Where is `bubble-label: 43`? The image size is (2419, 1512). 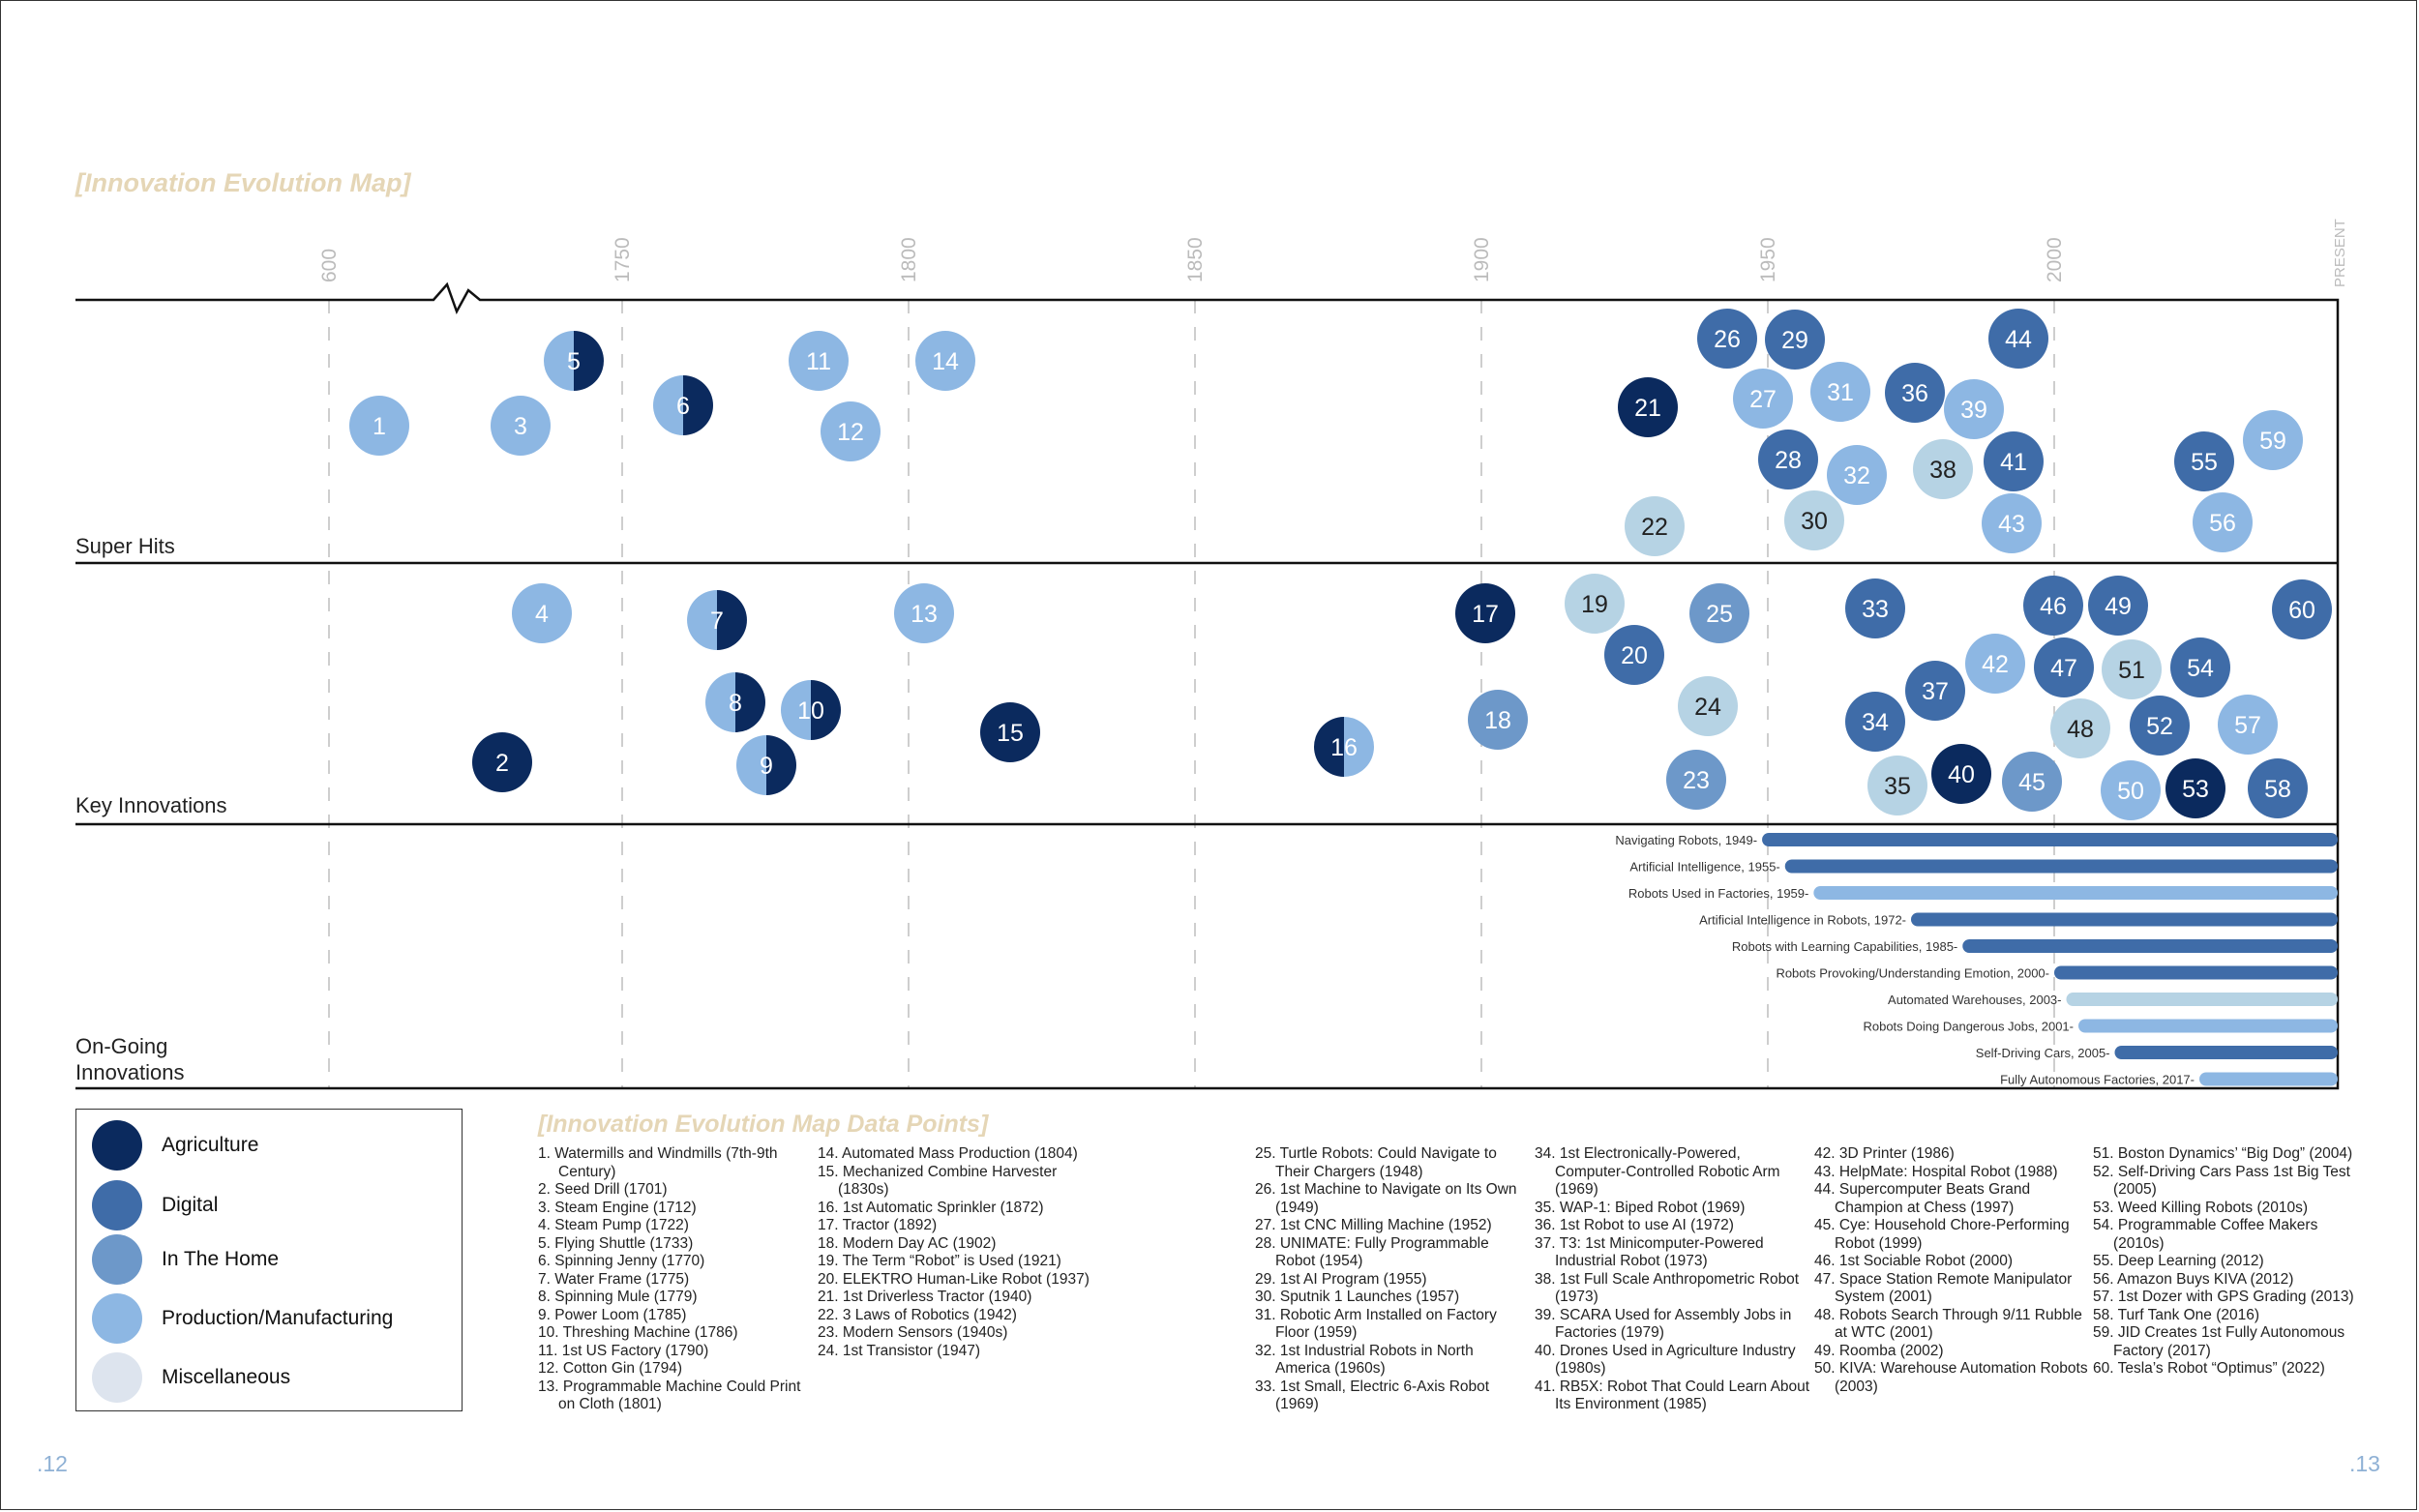 bubble-label: 43 is located at coordinates (2012, 524).